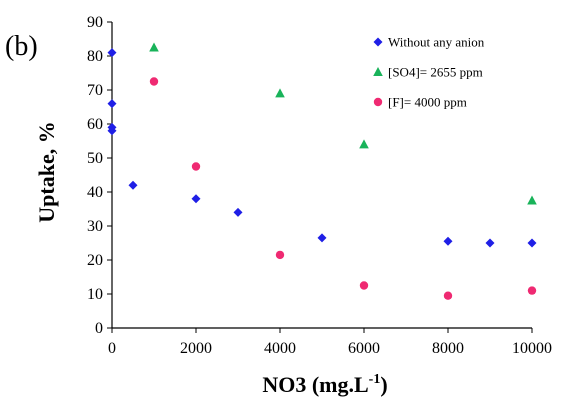 This screenshot has height=403, width=562. What do you see at coordinates (95, 56) in the screenshot?
I see `y-tick-label: 80` at bounding box center [95, 56].